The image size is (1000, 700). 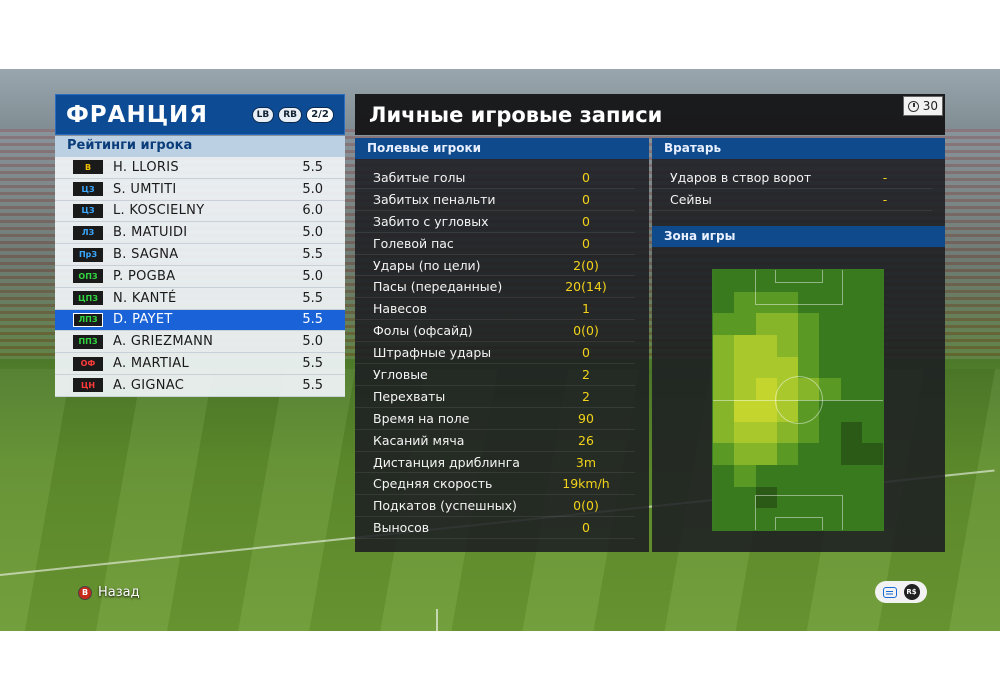 I want to click on chat-icon, so click(x=889, y=592).